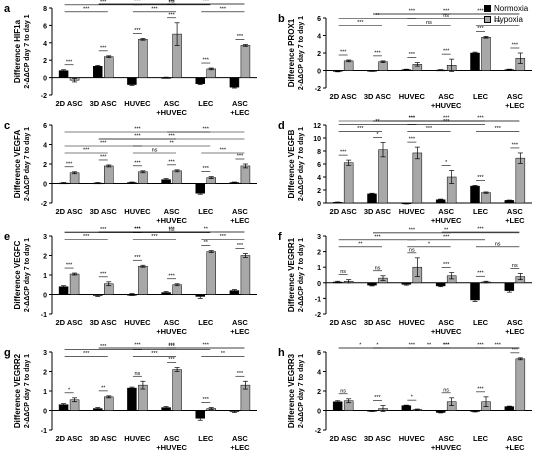 This screenshot has width=550, height=463. I want to click on panel-h-category-label: HUVEC, so click(412, 438).